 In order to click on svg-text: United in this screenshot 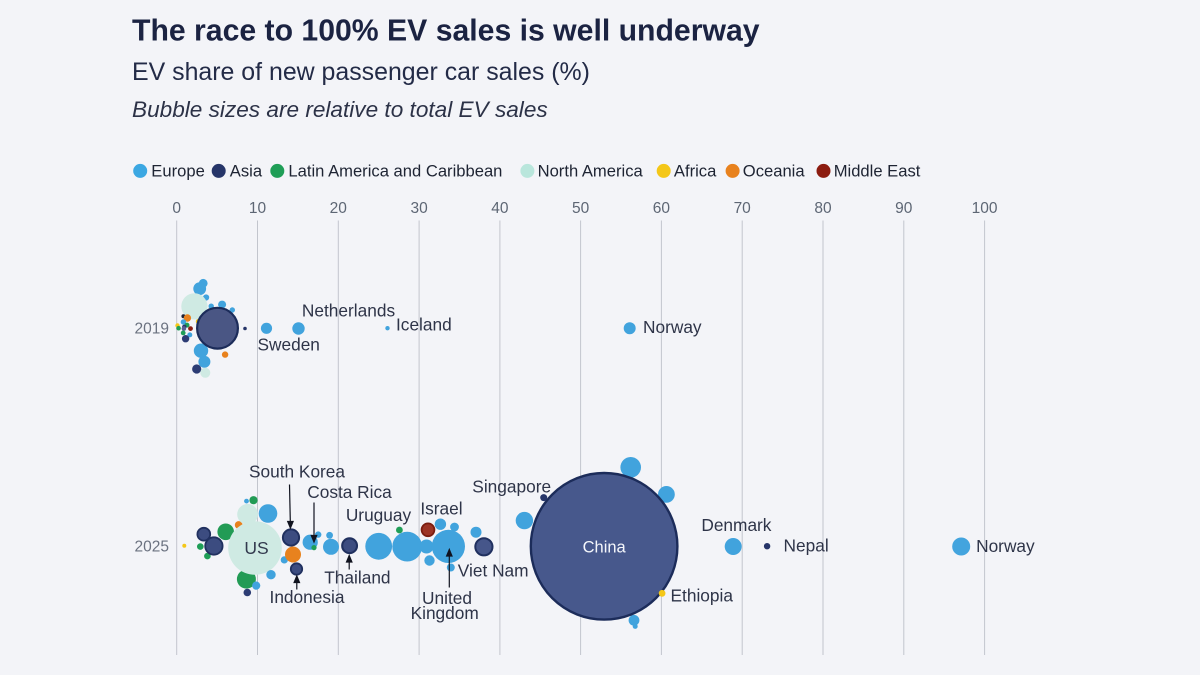, I will do `click(447, 598)`.